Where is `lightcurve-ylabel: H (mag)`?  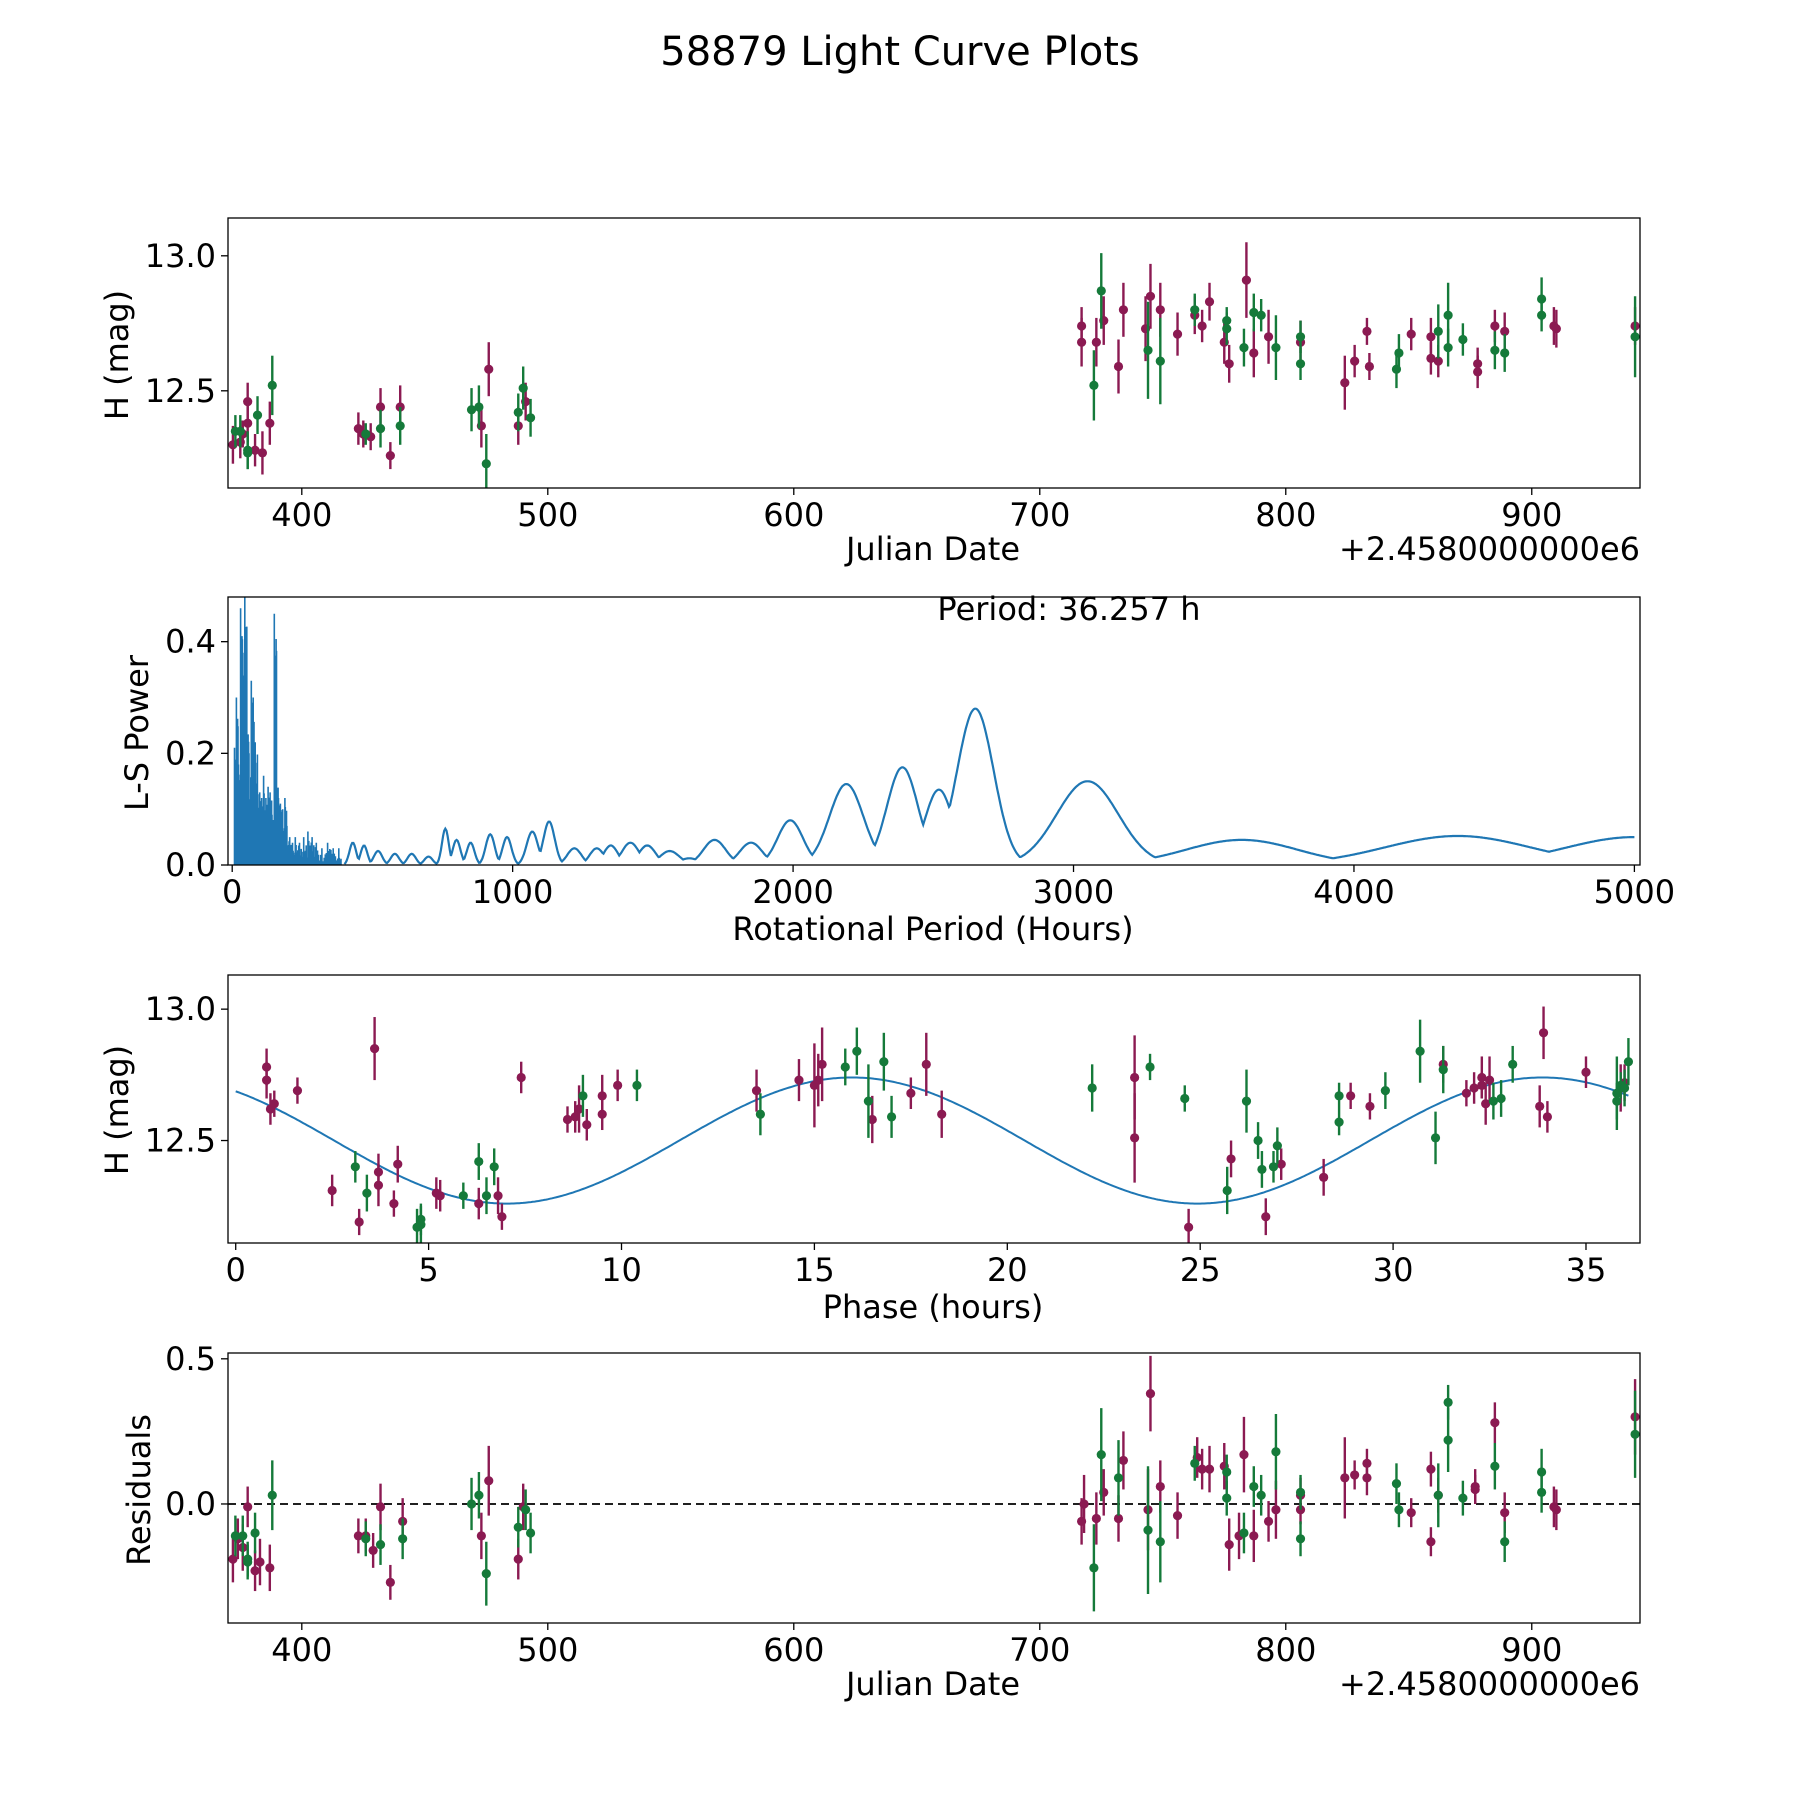 lightcurve-ylabel: H (mag) is located at coordinates (117, 355).